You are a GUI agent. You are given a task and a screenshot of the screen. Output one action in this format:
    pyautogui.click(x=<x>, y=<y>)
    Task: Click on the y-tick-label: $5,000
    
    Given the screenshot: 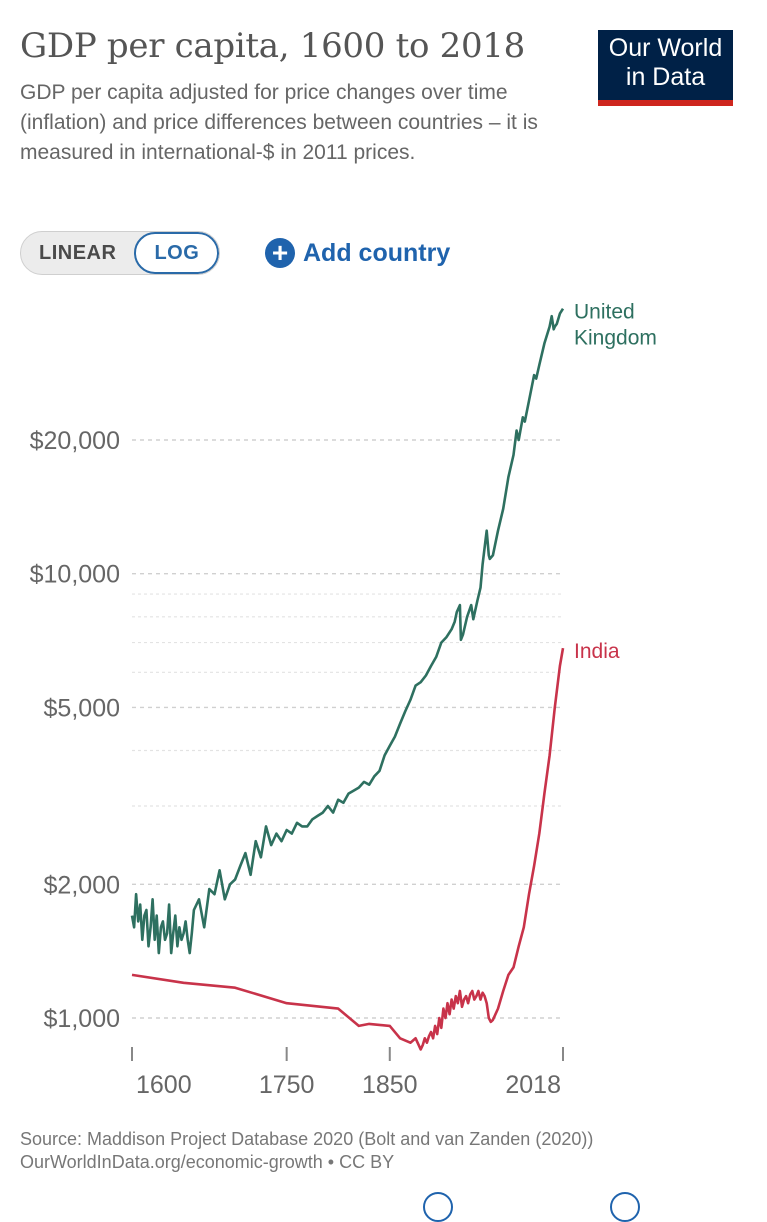 What is the action you would take?
    pyautogui.click(x=82, y=708)
    